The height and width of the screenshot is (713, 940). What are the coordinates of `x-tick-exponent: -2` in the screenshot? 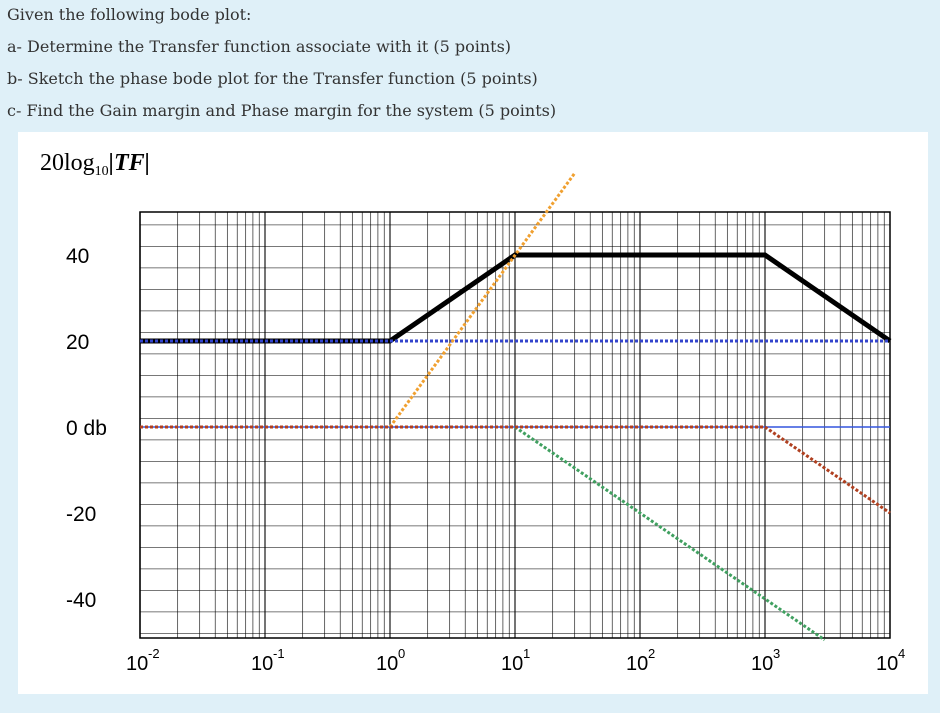 It's located at (154, 653).